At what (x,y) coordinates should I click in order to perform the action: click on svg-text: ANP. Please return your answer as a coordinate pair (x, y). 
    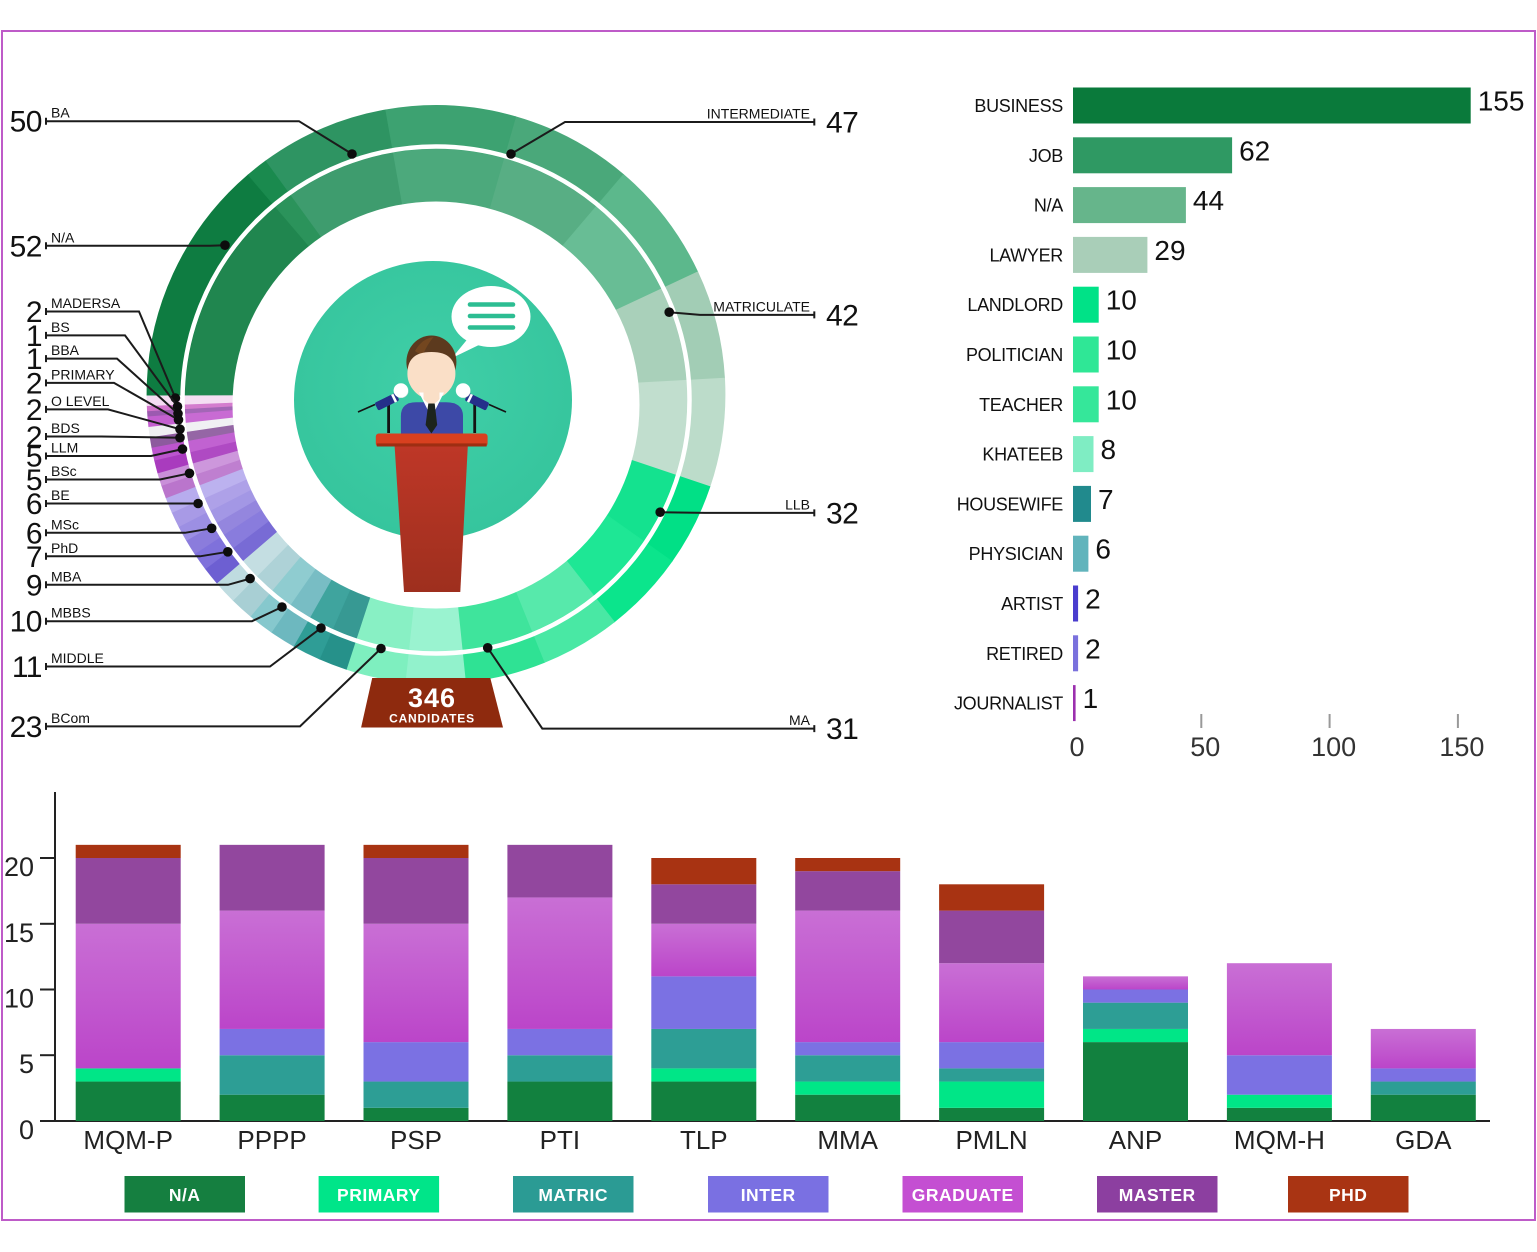
    Looking at the image, I should click on (1135, 1140).